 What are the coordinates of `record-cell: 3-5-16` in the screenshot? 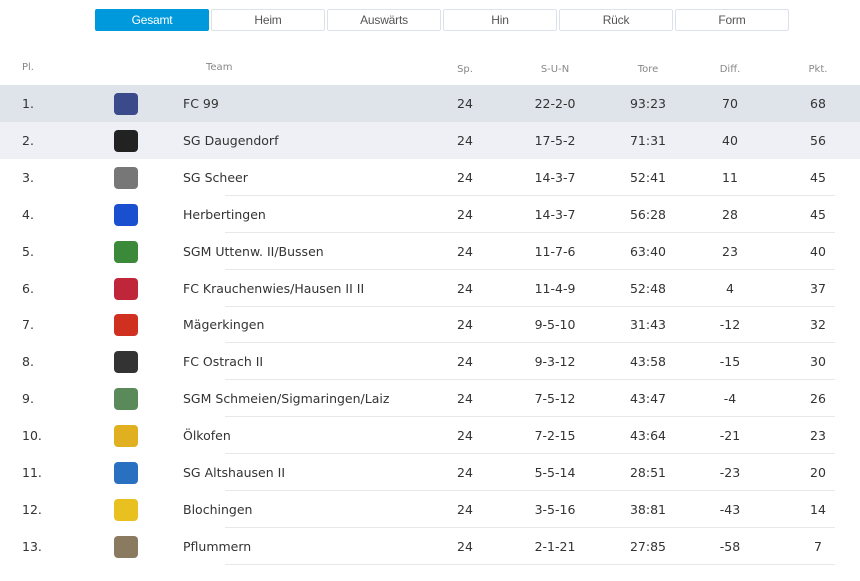 It's located at (555, 509).